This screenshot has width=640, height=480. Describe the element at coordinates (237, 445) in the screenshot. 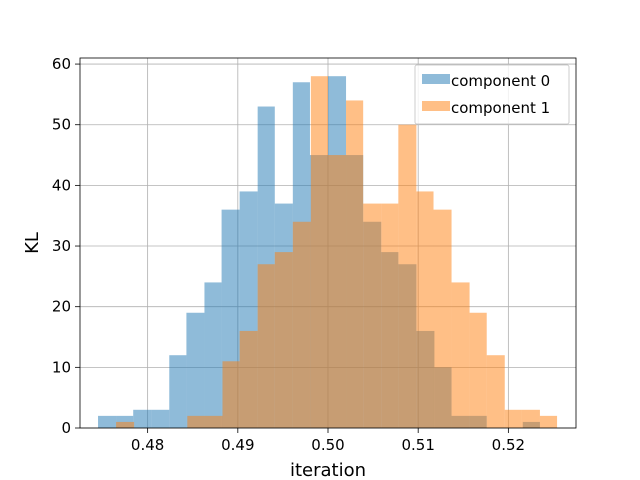

I see `x-tick-label: 0.49` at that location.